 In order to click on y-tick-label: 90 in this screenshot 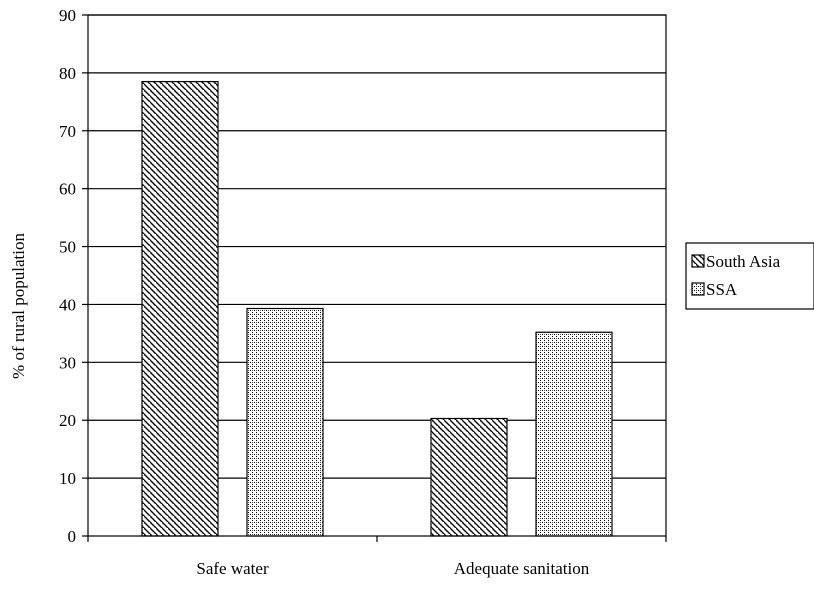, I will do `click(67, 15)`.